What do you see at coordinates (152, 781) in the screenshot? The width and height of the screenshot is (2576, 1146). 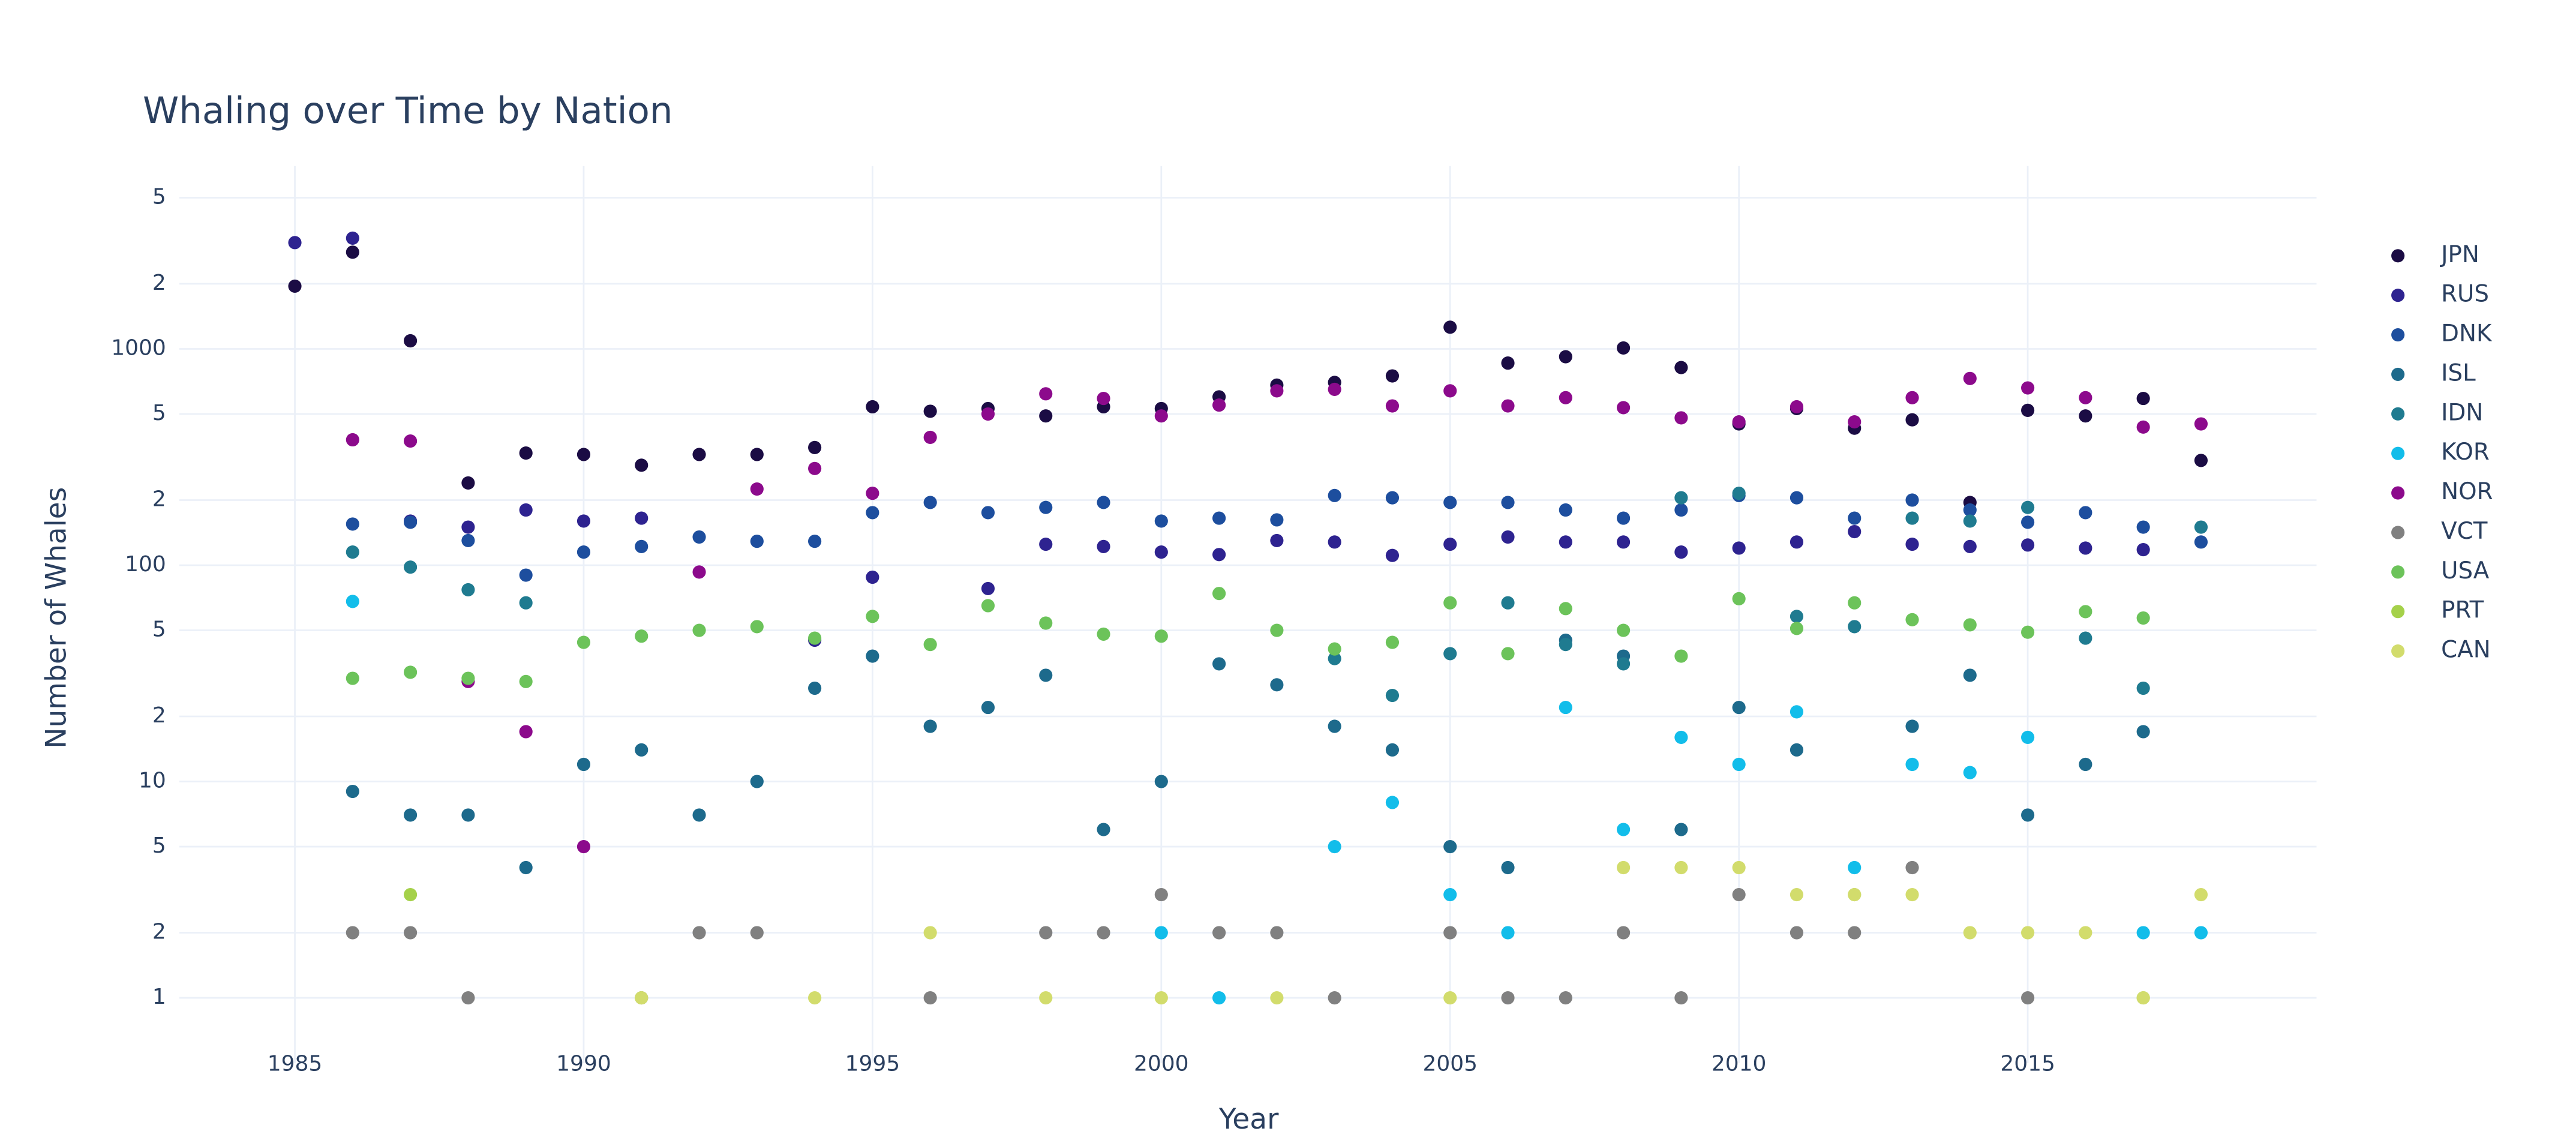 I see `y-tick-label: 10` at bounding box center [152, 781].